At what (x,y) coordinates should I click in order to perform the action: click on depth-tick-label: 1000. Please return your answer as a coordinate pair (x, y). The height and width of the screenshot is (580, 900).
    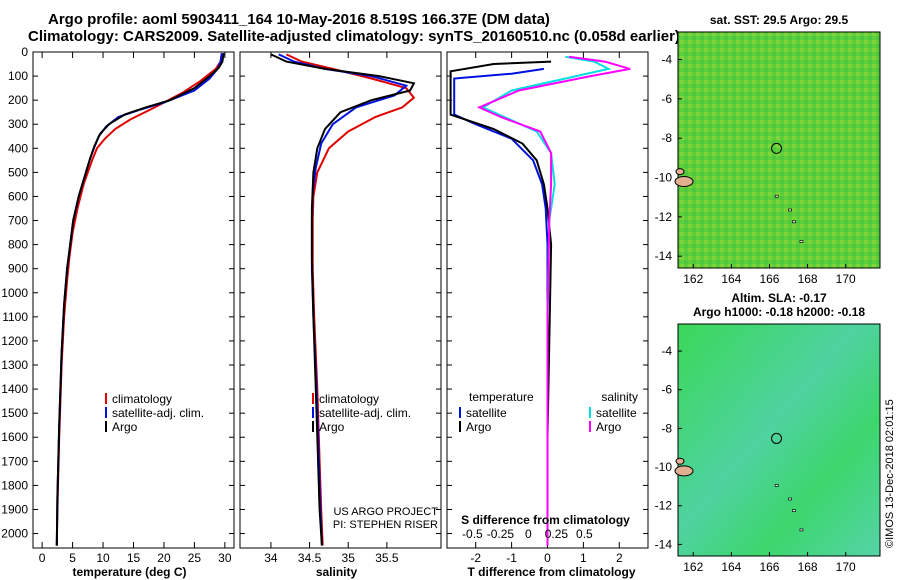
    Looking at the image, I should click on (14, 293).